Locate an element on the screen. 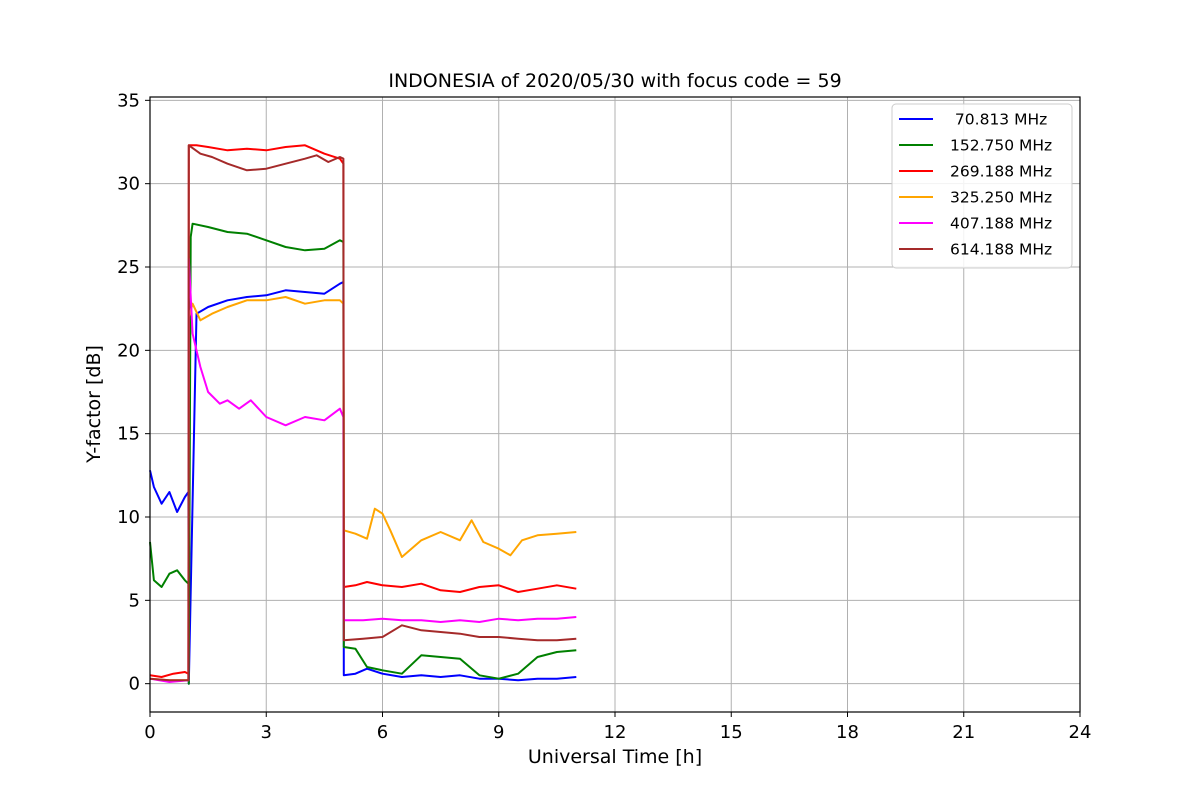 This screenshot has width=1200, height=800. x-tick-label: 15 is located at coordinates (731, 732).